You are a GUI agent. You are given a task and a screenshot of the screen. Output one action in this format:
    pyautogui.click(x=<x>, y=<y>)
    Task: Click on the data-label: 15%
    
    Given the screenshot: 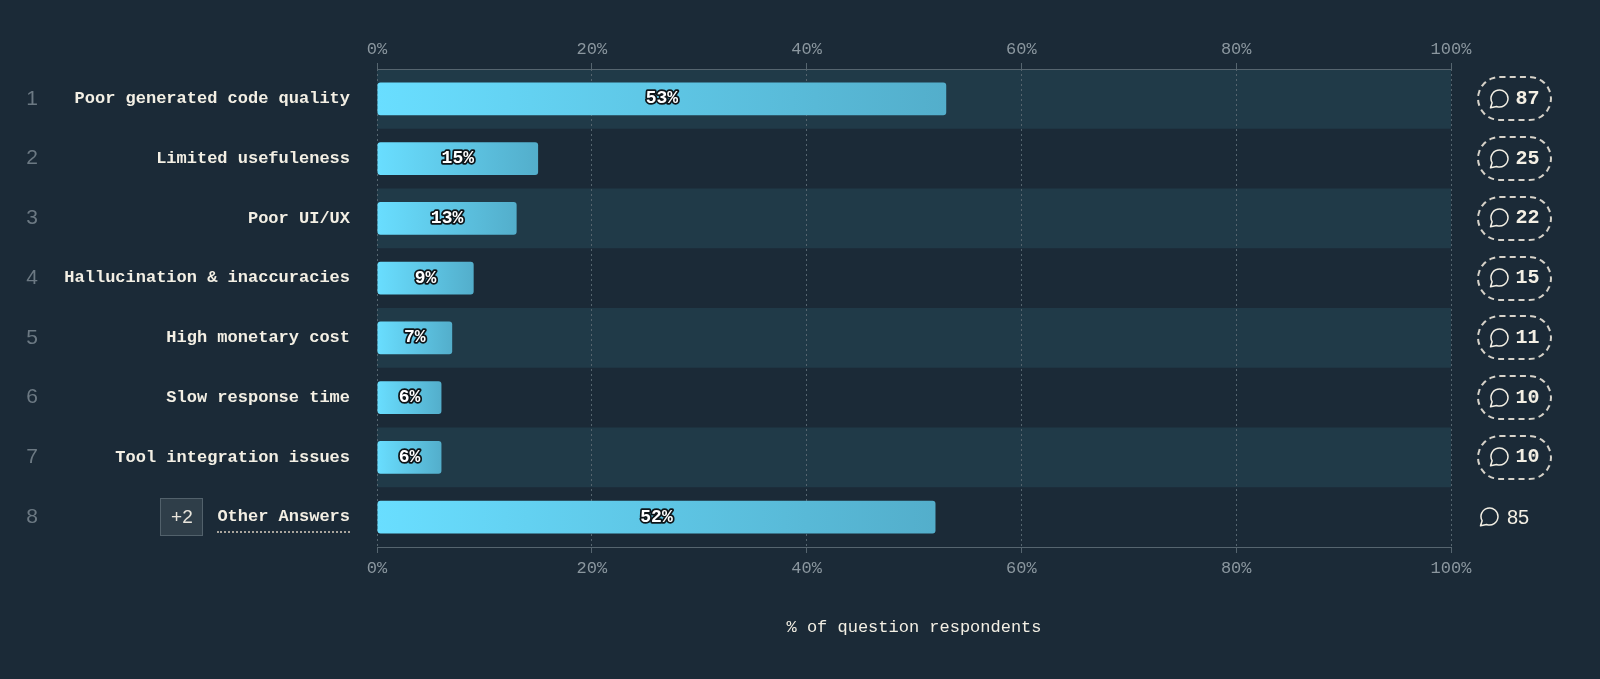 What is the action you would take?
    pyautogui.click(x=458, y=158)
    